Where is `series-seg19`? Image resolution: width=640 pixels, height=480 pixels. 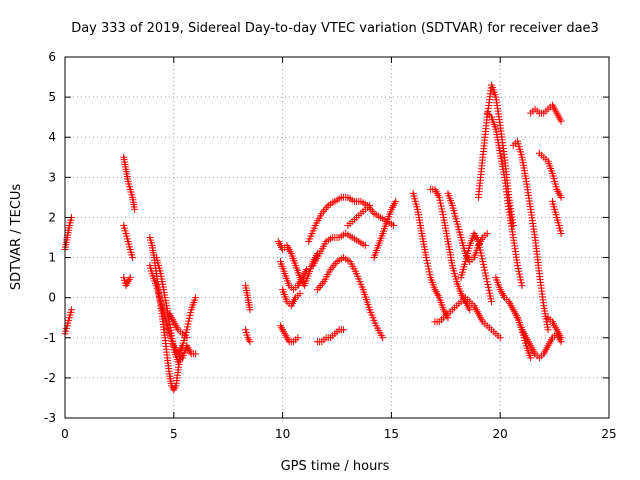
series-seg19 is located at coordinates (330, 336).